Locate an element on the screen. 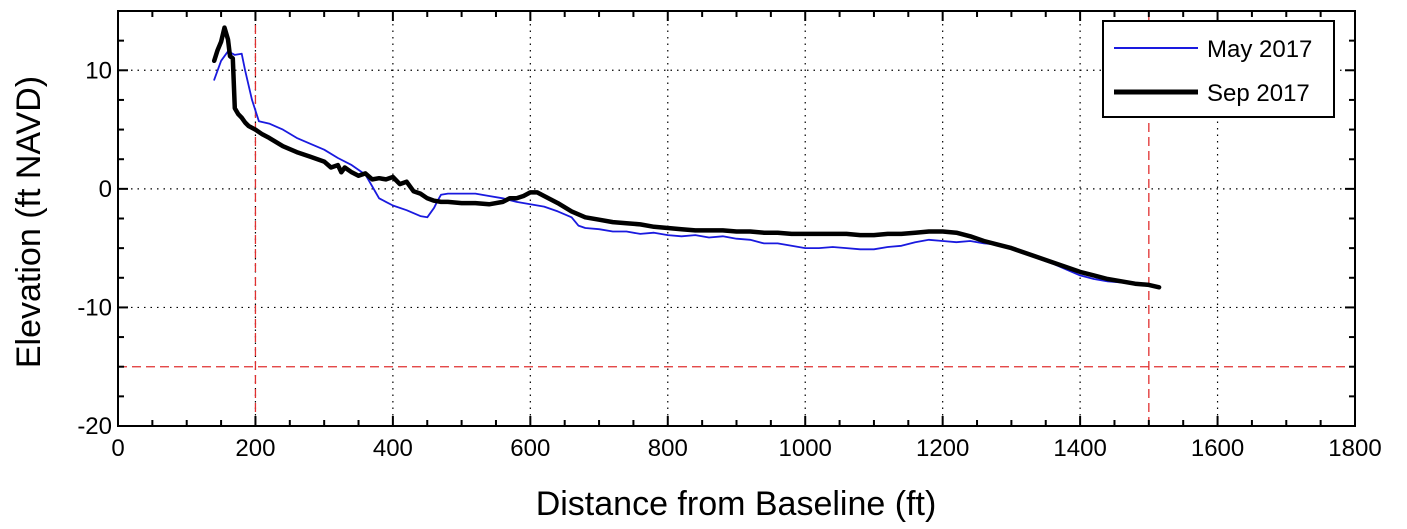  x-tick-label: 200 is located at coordinates (255, 448).